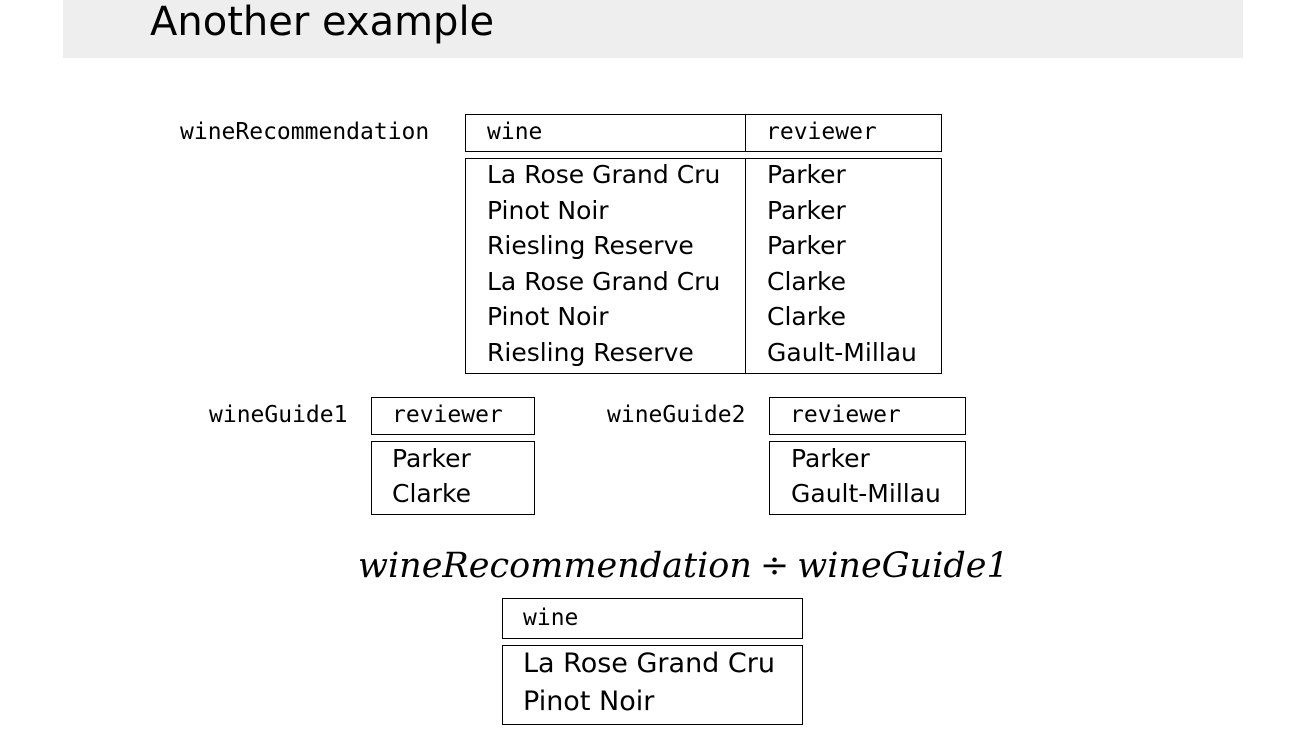  I want to click on wine-guide1-body-box, so click(453, 478).